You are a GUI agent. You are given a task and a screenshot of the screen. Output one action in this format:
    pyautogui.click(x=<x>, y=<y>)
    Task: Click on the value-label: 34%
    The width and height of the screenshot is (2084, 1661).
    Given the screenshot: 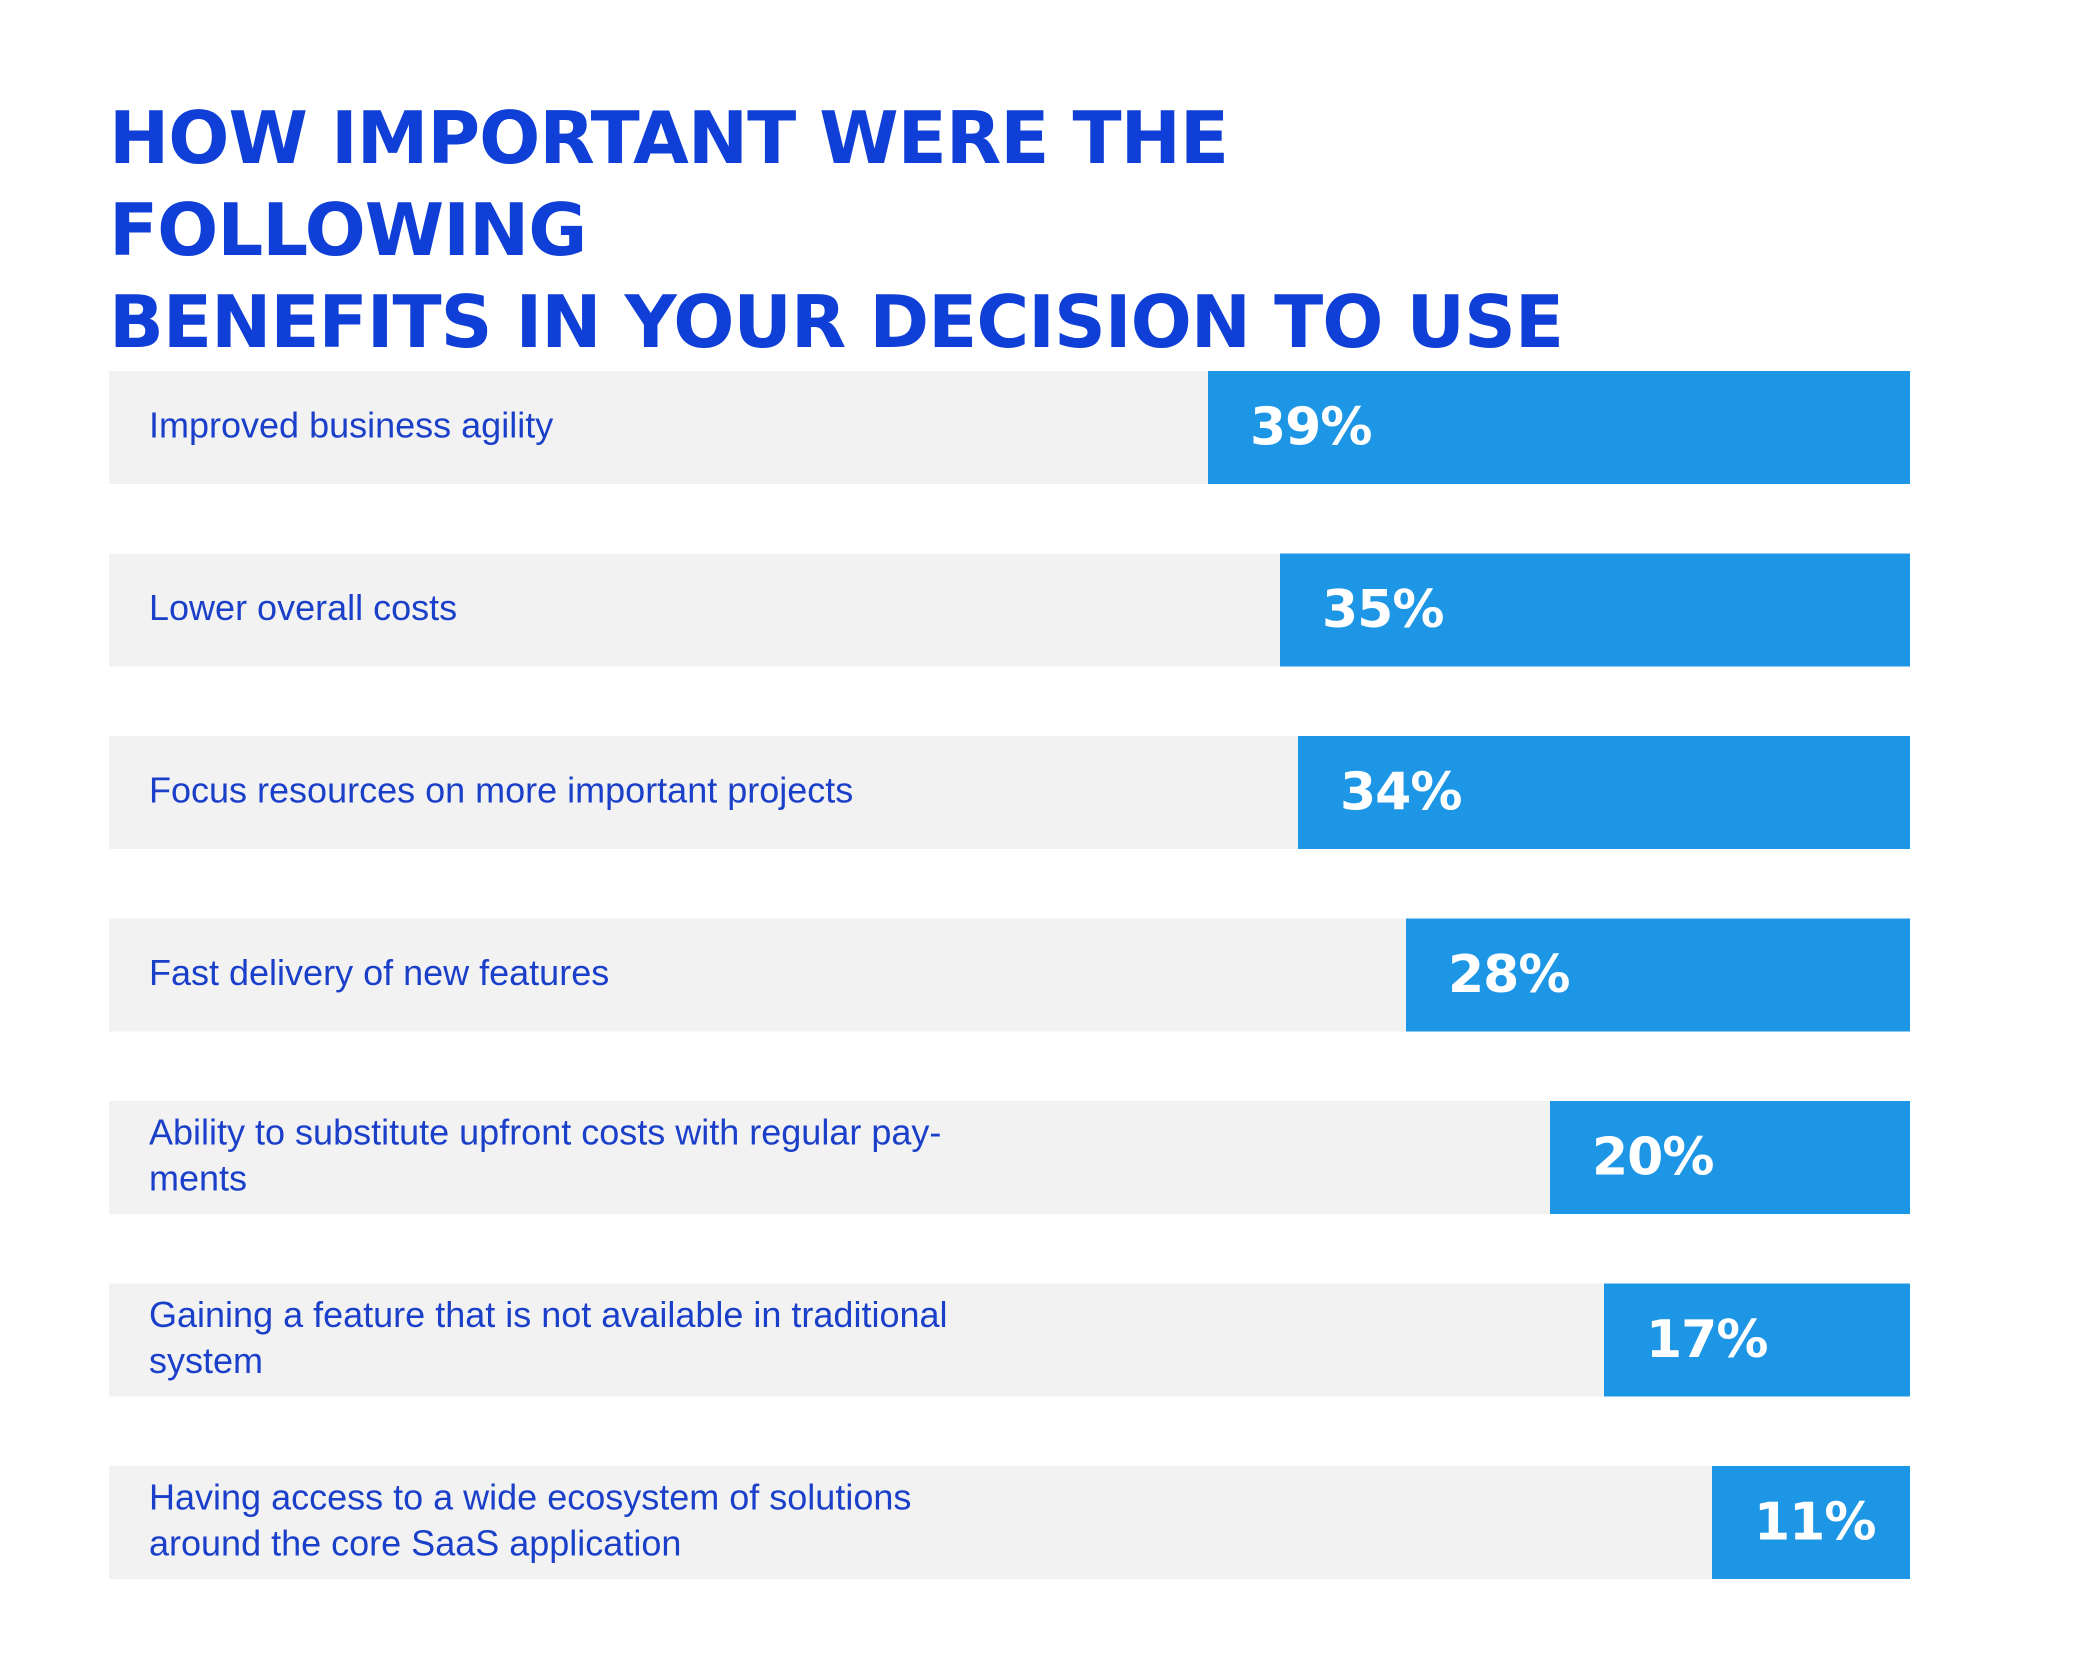 What is the action you would take?
    pyautogui.click(x=1400, y=793)
    